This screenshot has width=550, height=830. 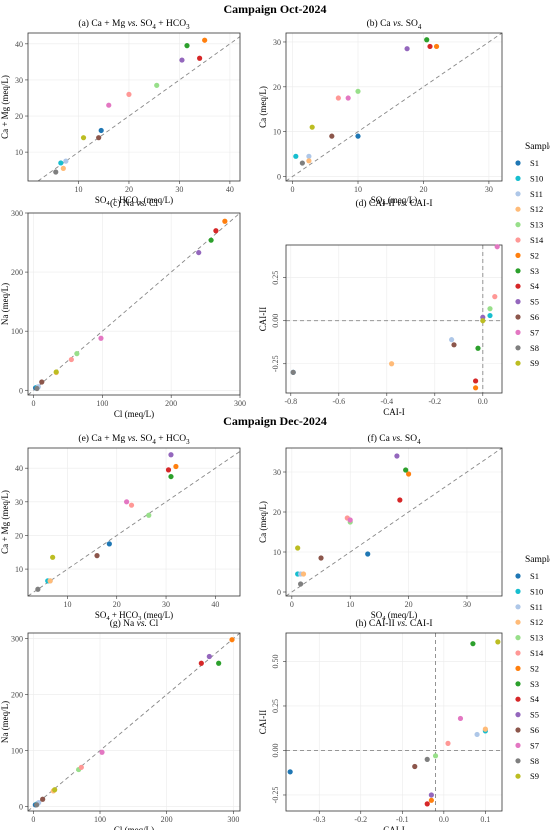 What do you see at coordinates (275, 750) in the screenshot?
I see `y-tick-label: 0.00` at bounding box center [275, 750].